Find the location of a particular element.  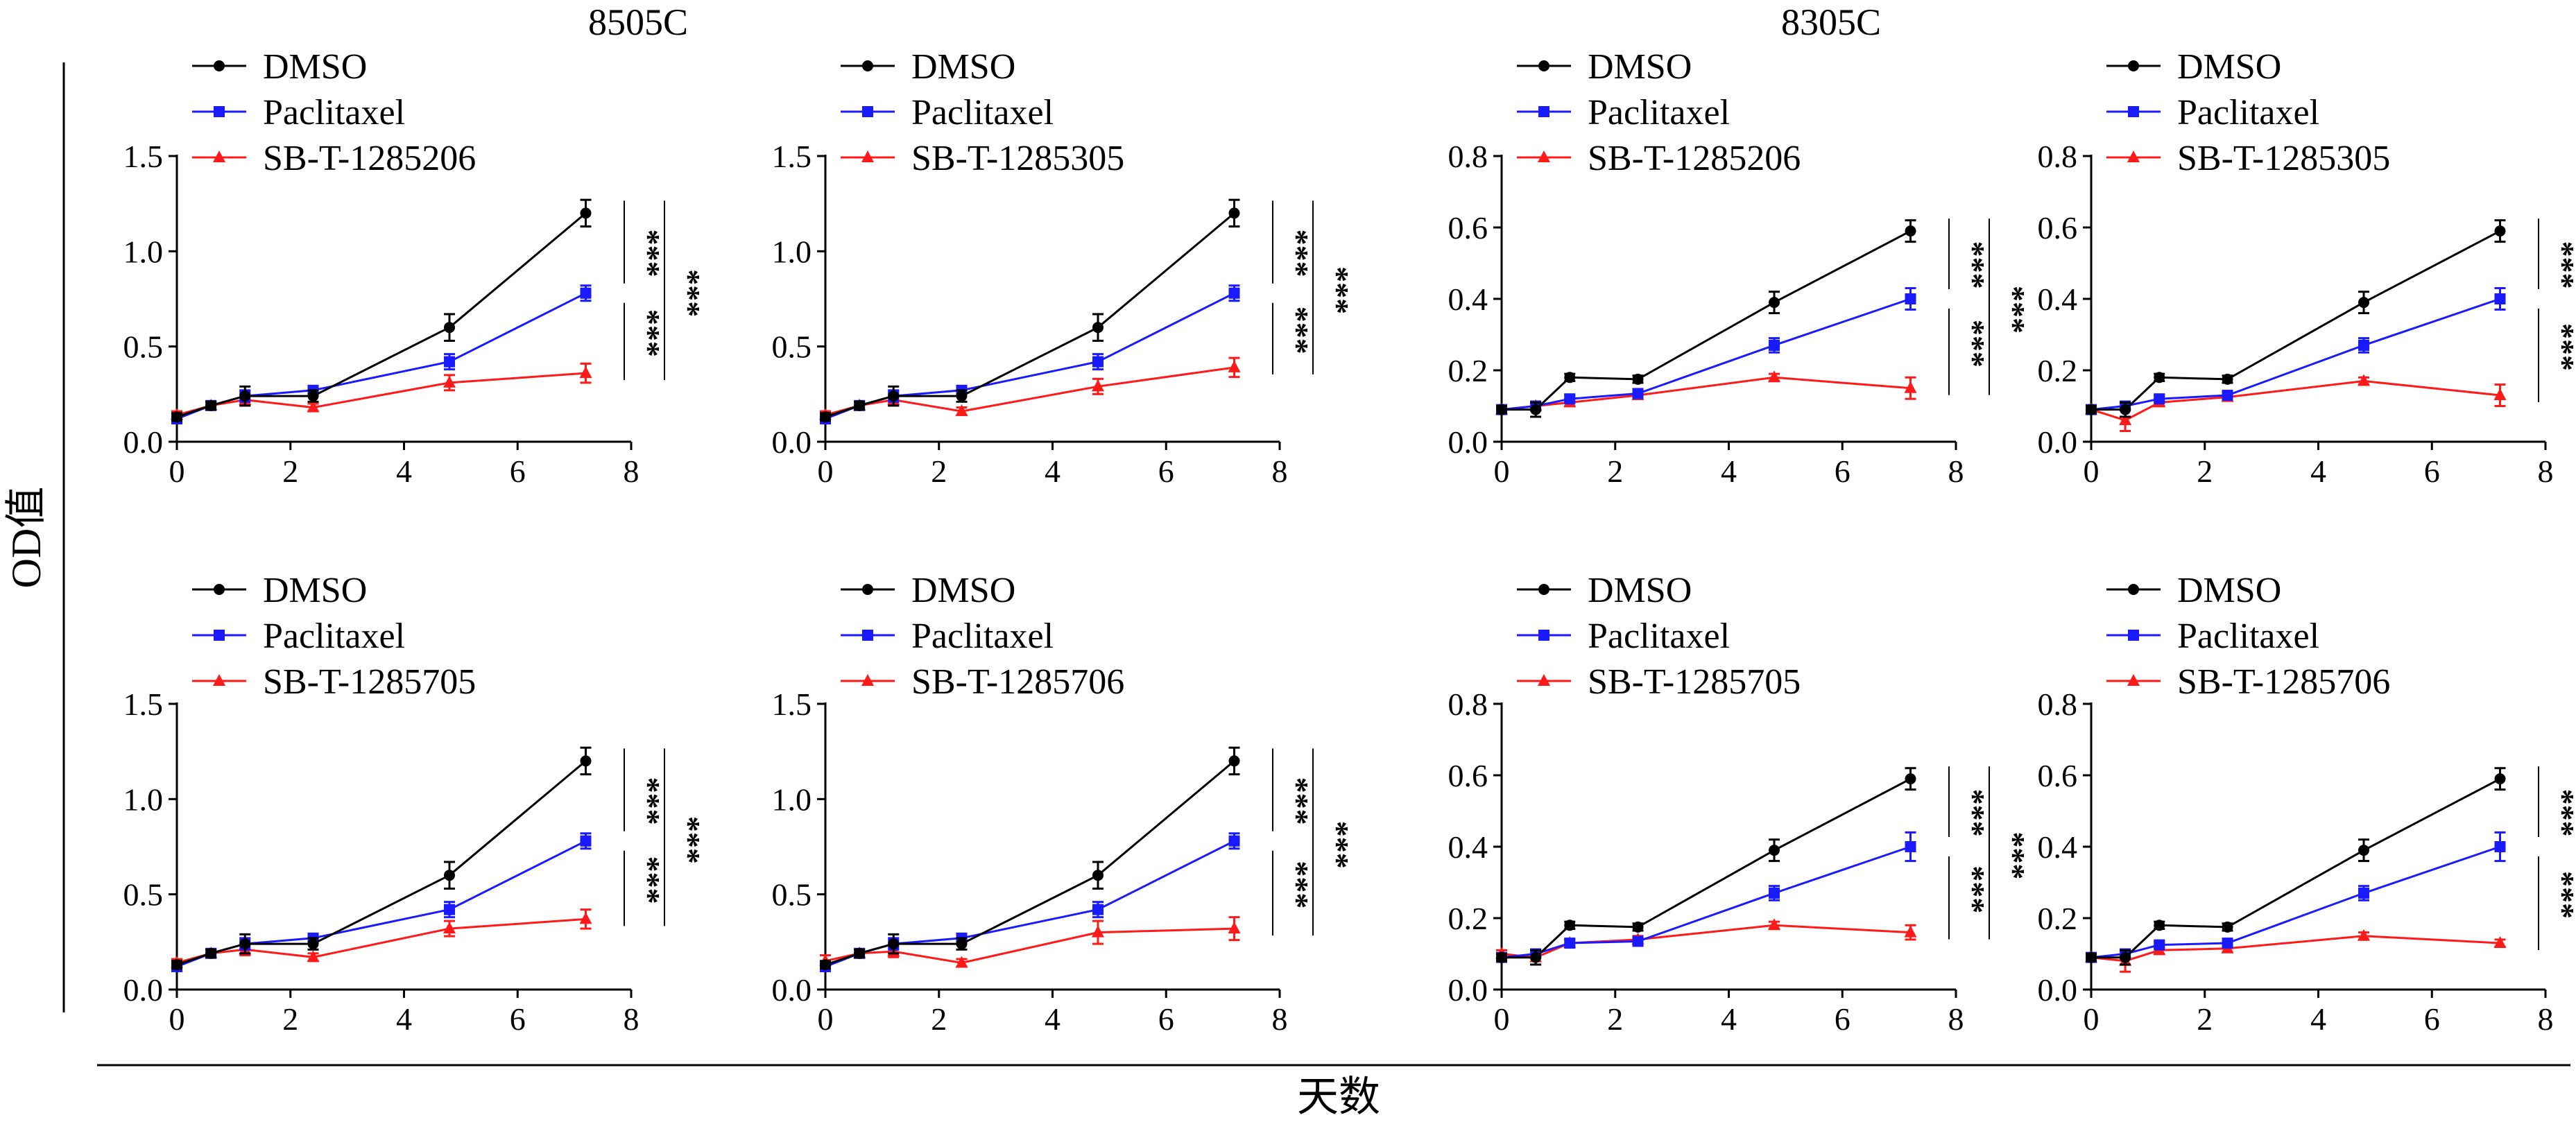

panel-3-xtick-label: 8 is located at coordinates (2546, 471).